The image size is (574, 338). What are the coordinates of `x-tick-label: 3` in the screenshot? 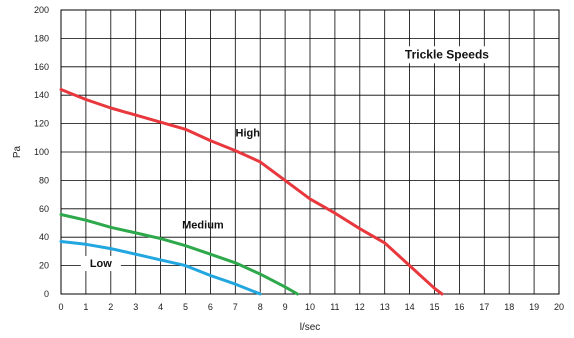 It's located at (135, 307).